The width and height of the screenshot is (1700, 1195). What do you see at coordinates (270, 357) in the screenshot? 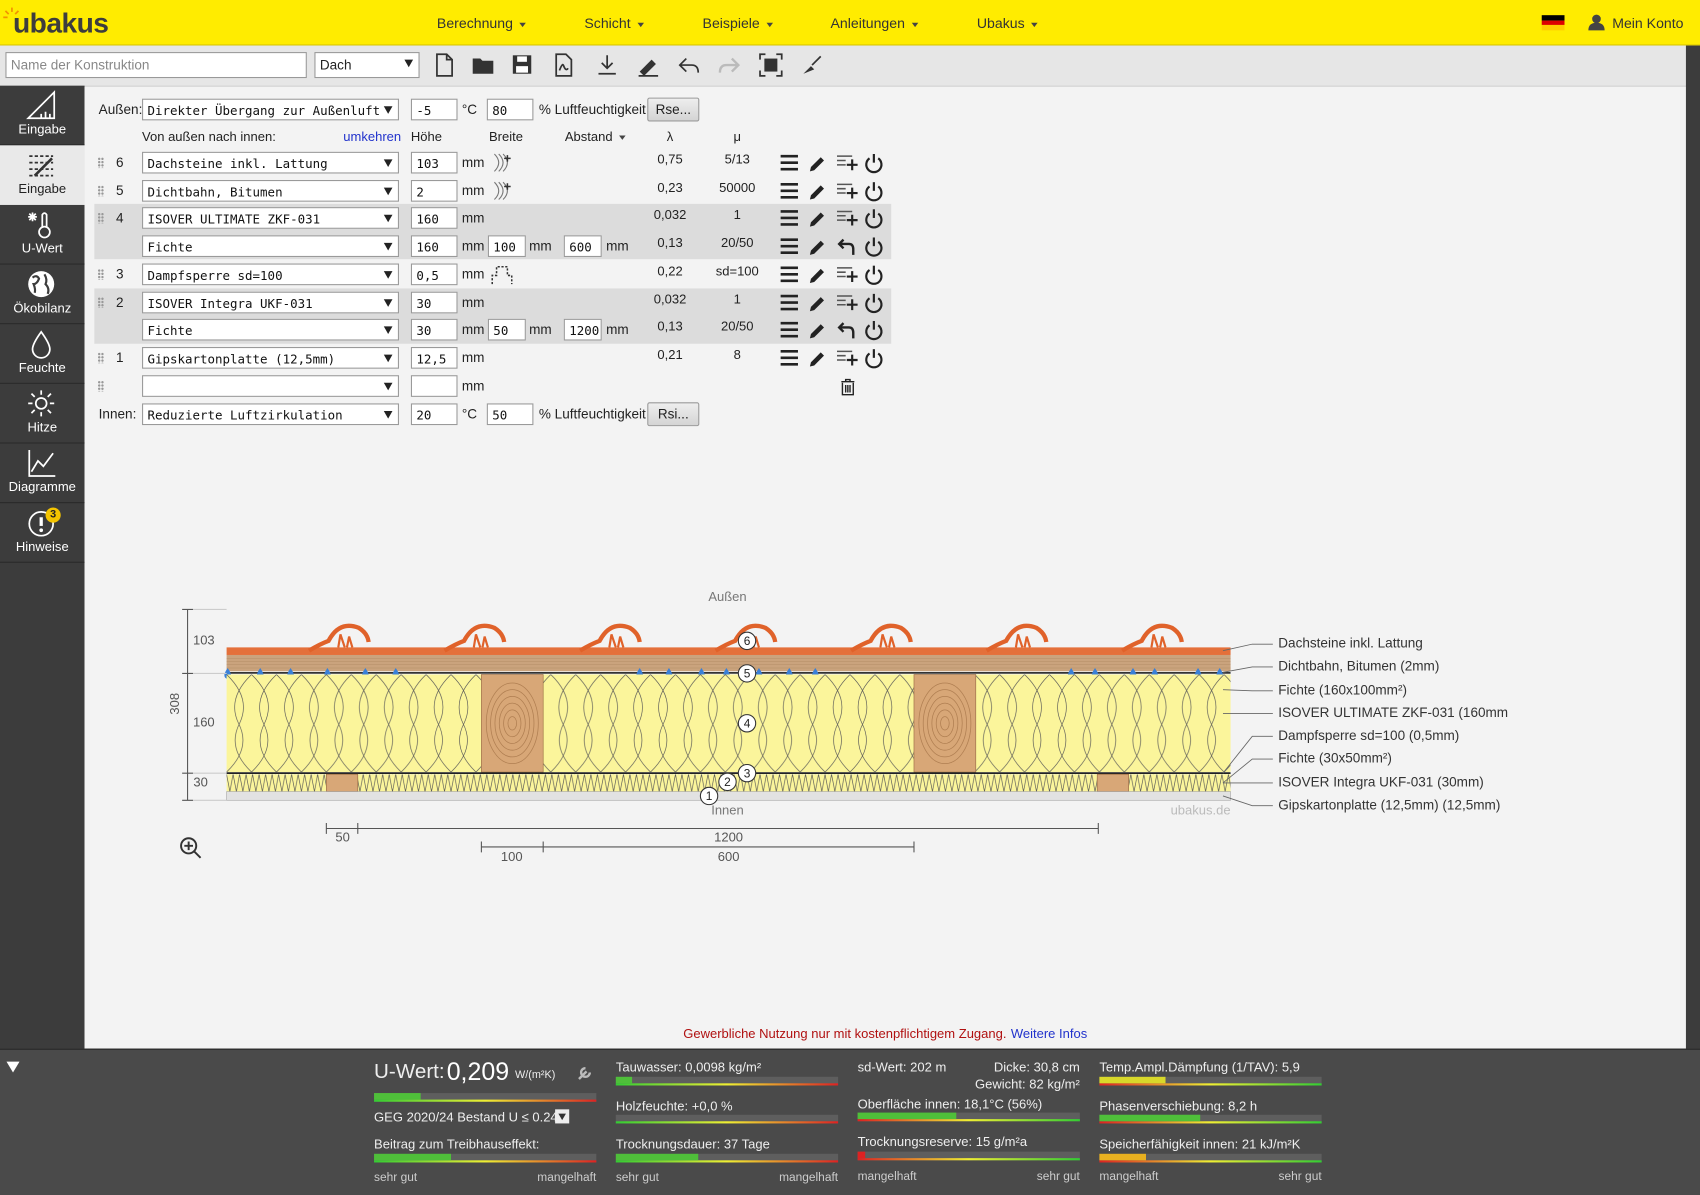
I see `material-select: Gipskartonplatte (12,5mm)` at bounding box center [270, 357].